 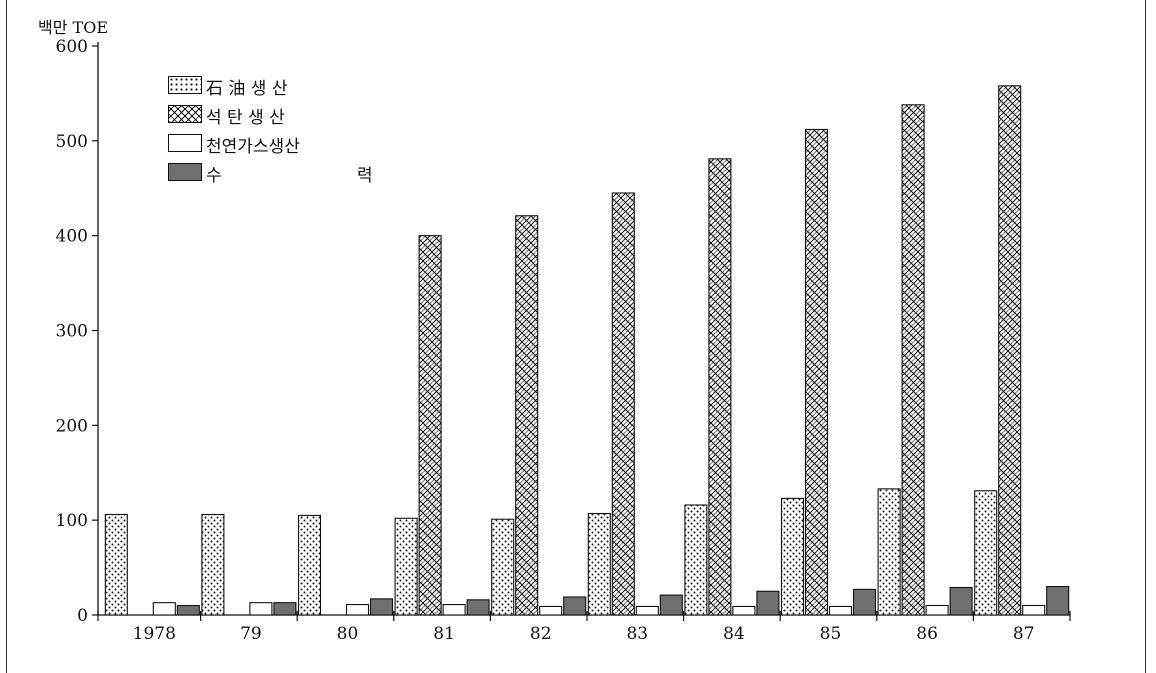 I want to click on legend-label-hydro: 수 력, so click(x=289, y=176).